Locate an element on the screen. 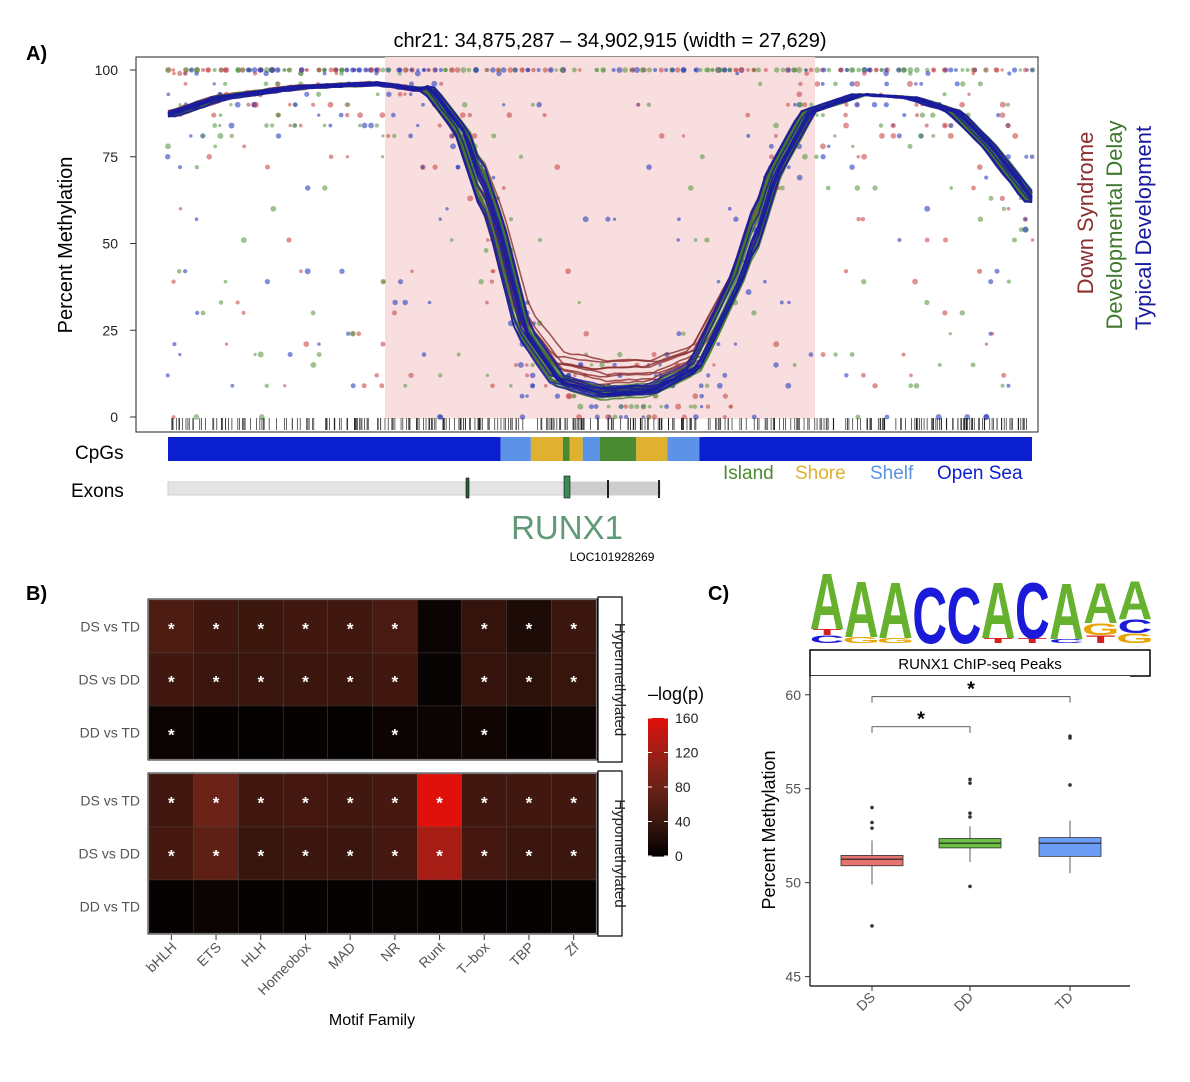  heatmap-xlabel: Motif Family is located at coordinates (372, 1020).